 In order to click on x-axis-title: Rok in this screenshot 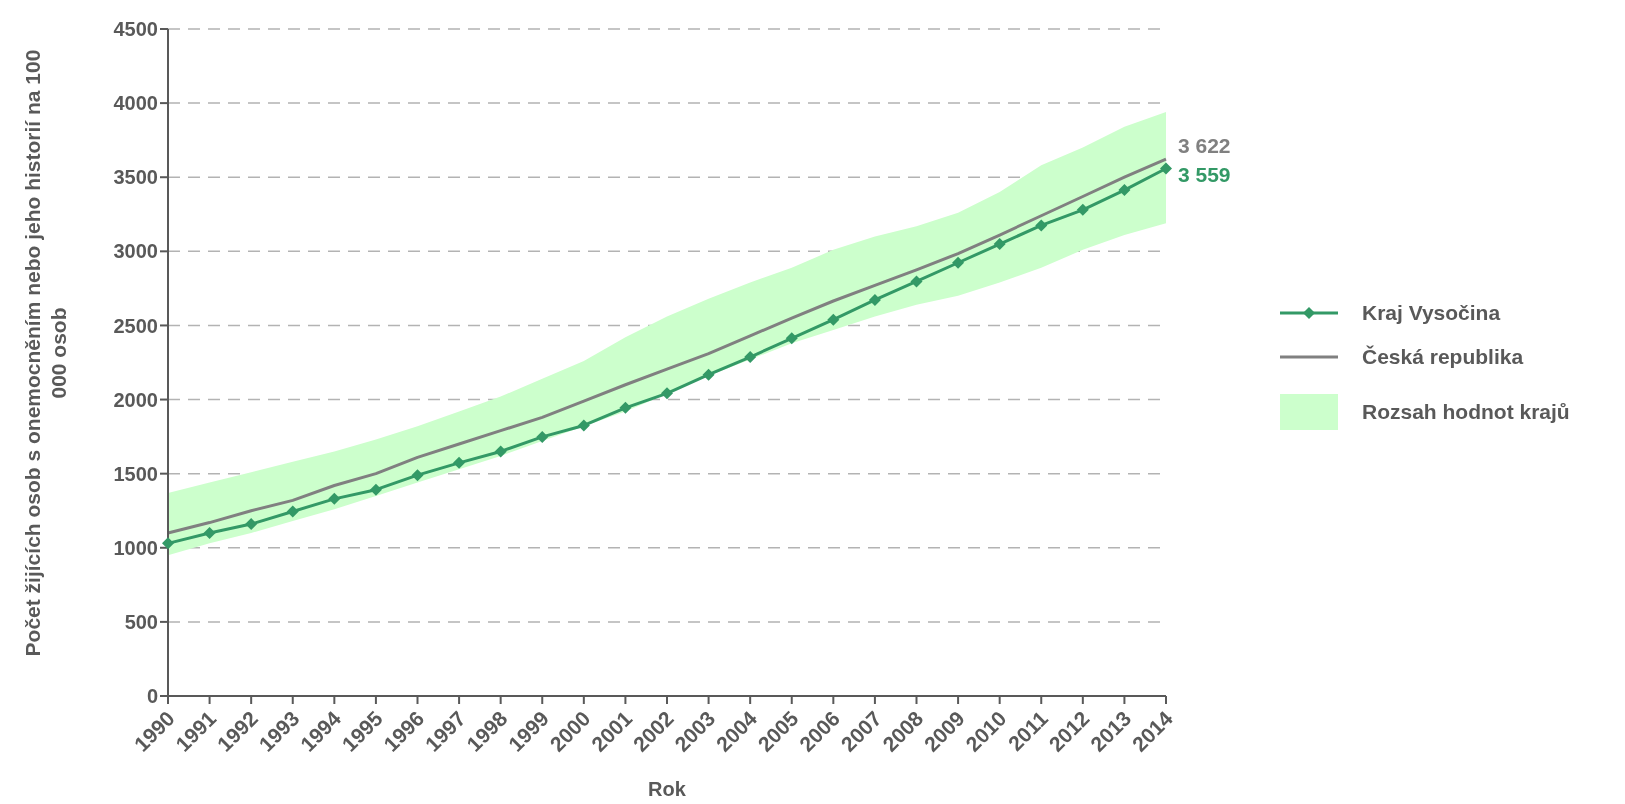, I will do `click(667, 789)`.